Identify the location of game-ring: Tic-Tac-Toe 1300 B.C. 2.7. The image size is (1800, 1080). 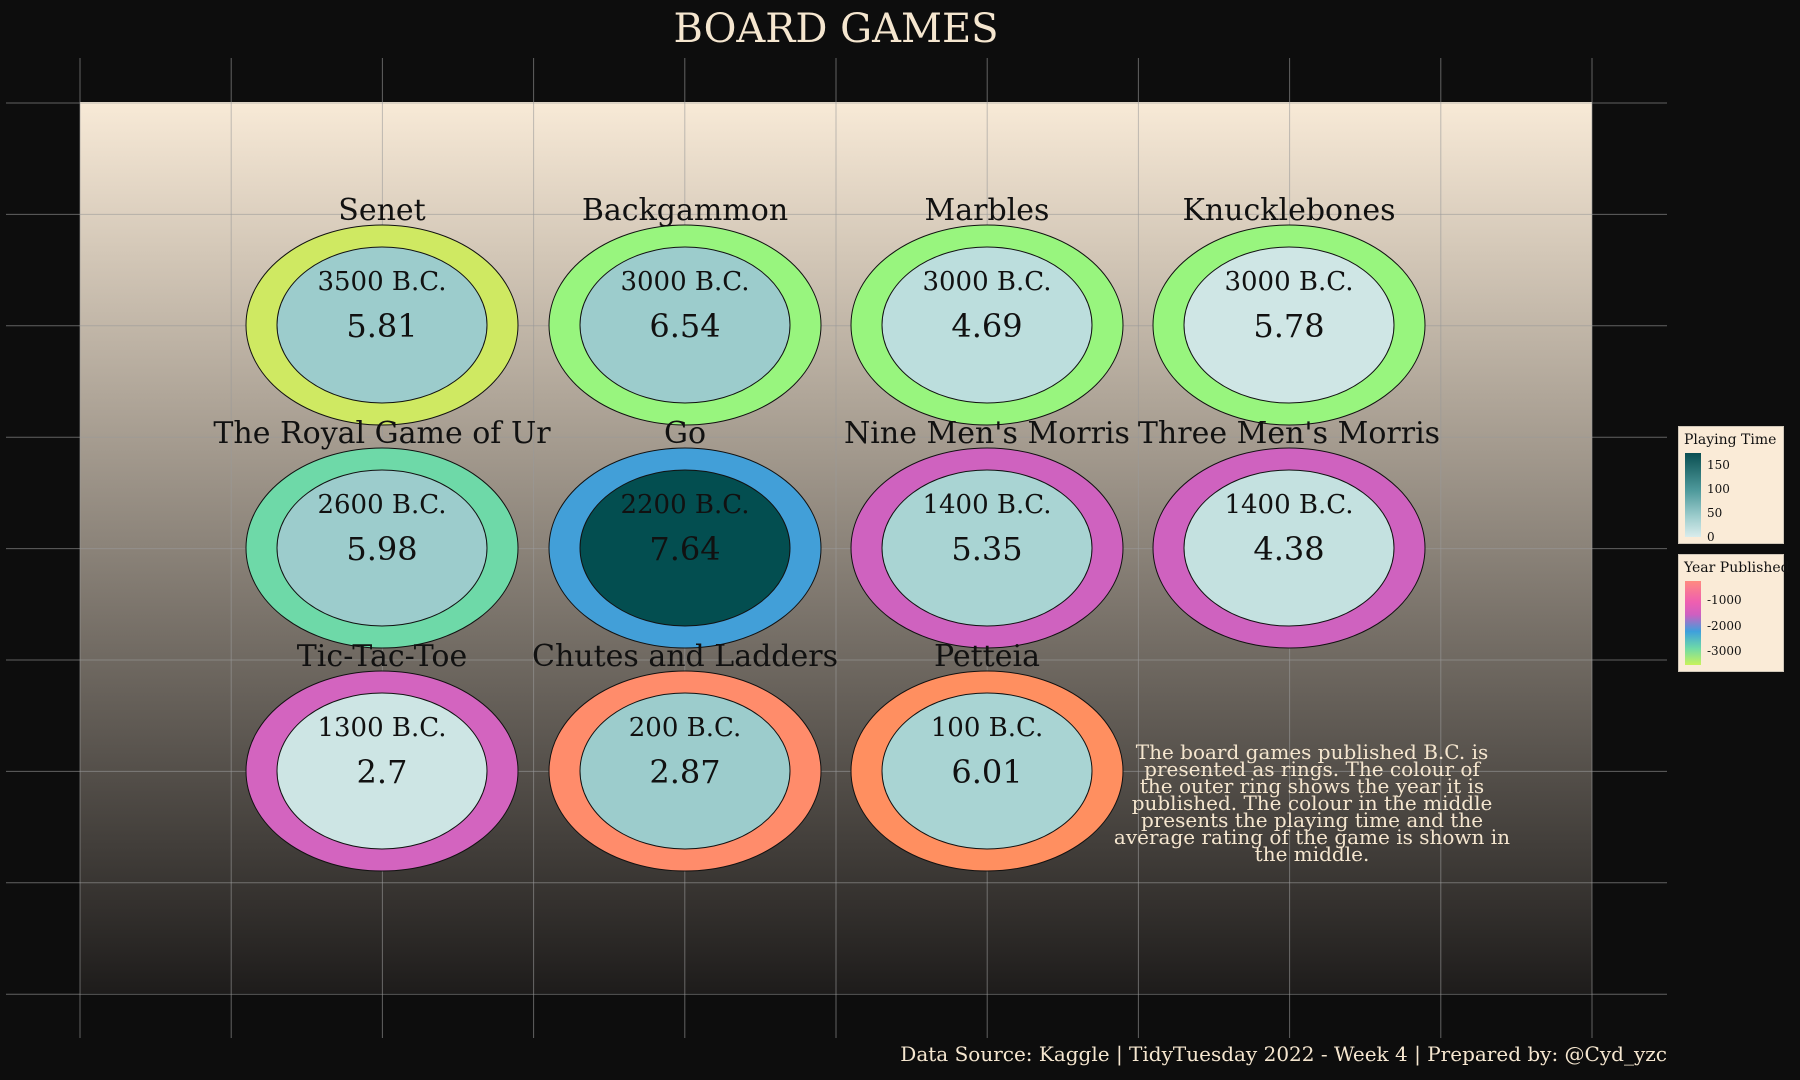
(382, 755).